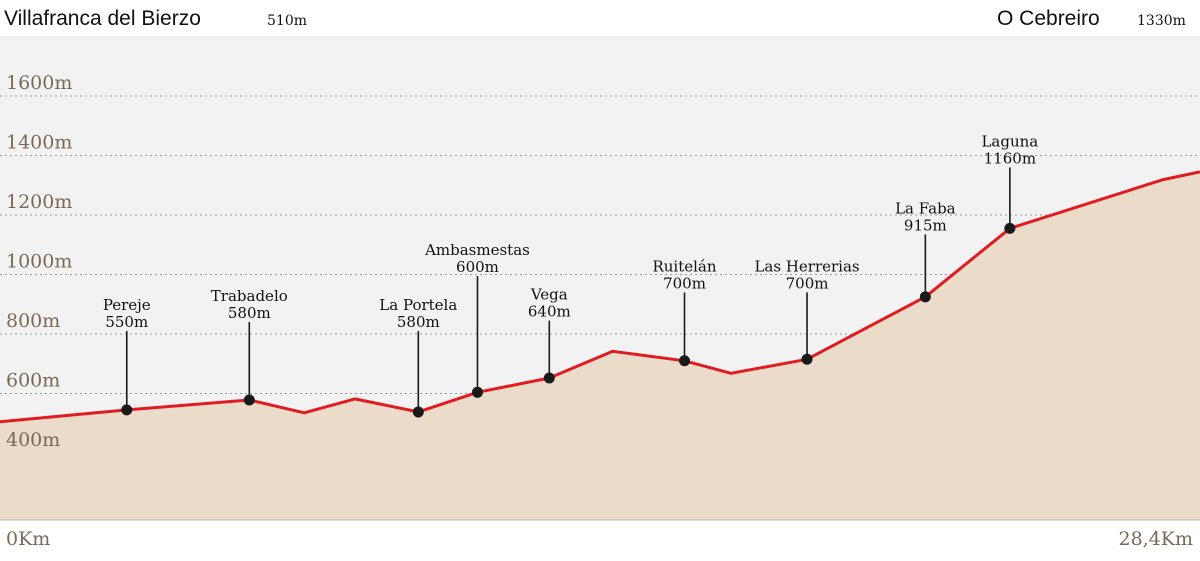  I want to click on y-tick-label: 1600m, so click(39, 83).